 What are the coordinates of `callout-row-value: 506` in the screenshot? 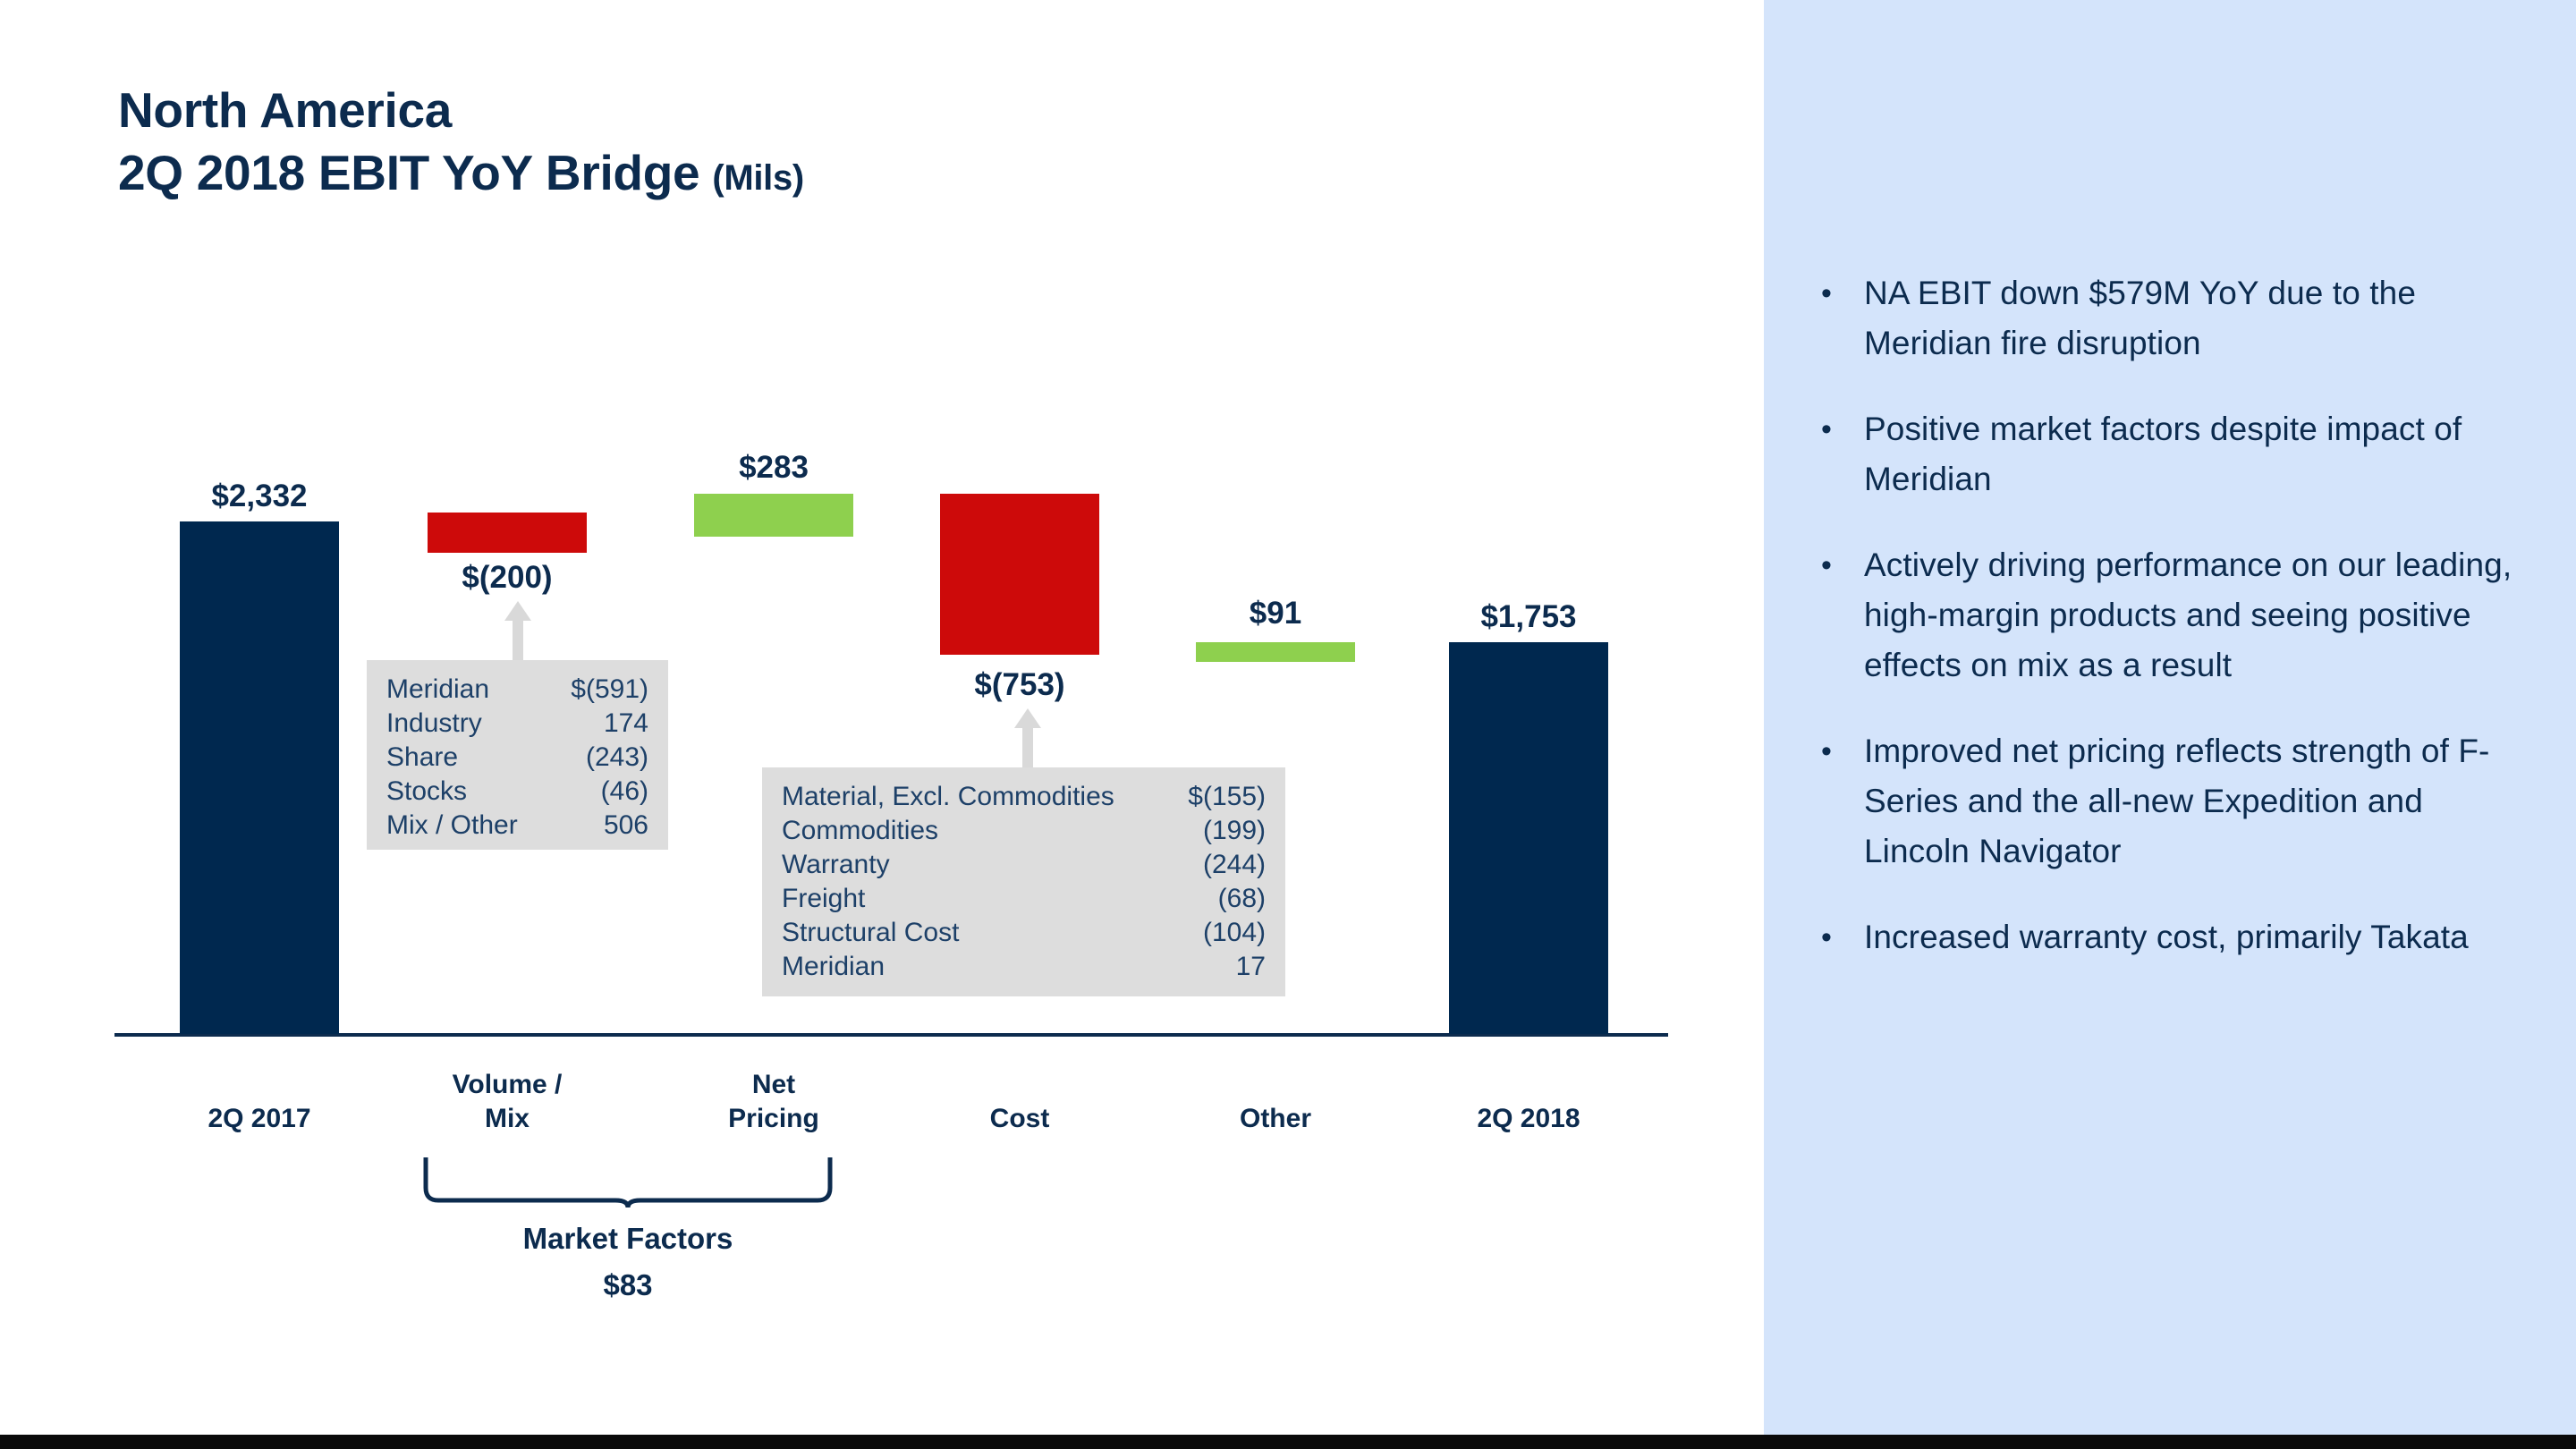 It's located at (625, 825).